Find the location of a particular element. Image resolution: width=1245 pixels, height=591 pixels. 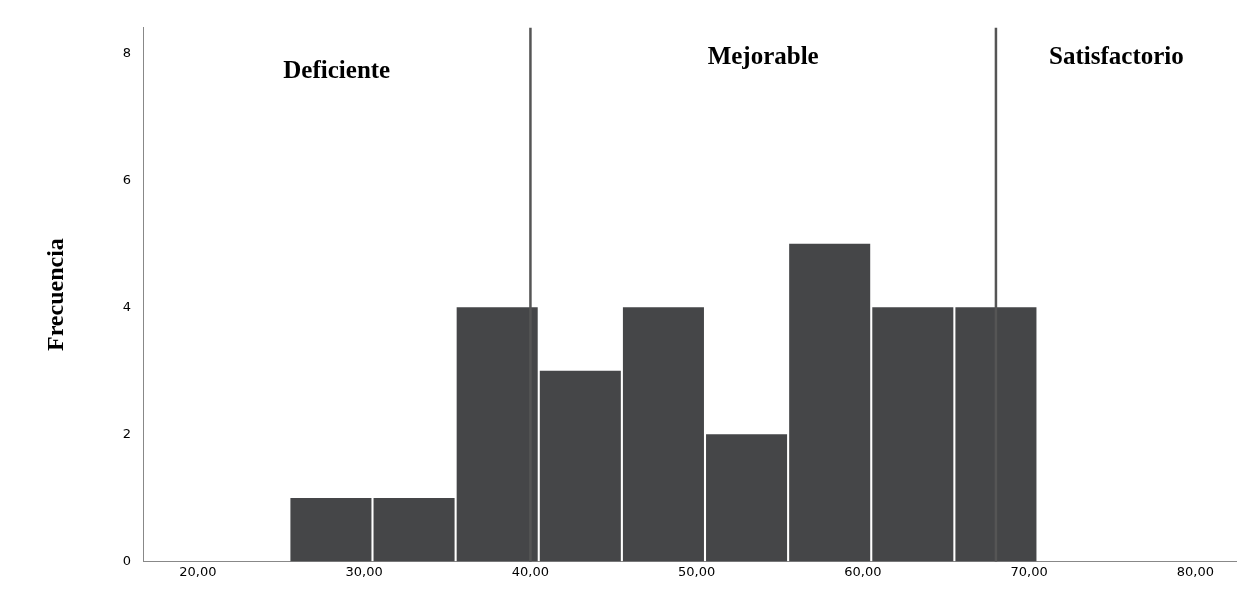

x-tick-label: 20,00 is located at coordinates (198, 571).